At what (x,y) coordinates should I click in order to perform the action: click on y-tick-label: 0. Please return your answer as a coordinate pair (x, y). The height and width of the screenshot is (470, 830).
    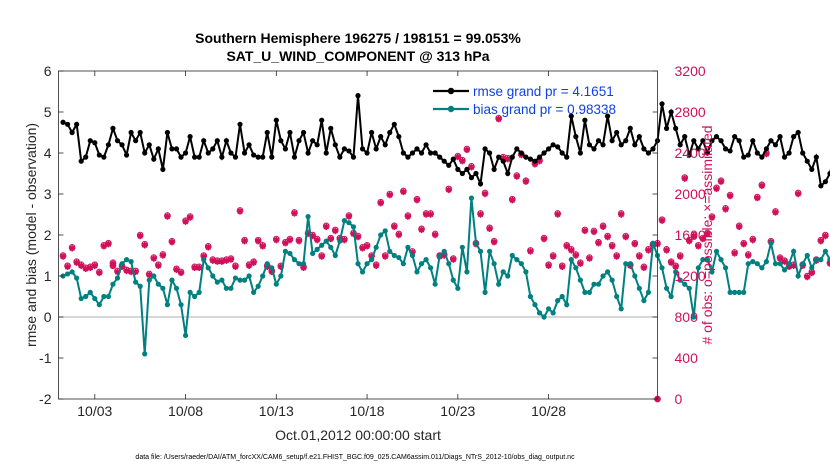
    Looking at the image, I should click on (48, 317).